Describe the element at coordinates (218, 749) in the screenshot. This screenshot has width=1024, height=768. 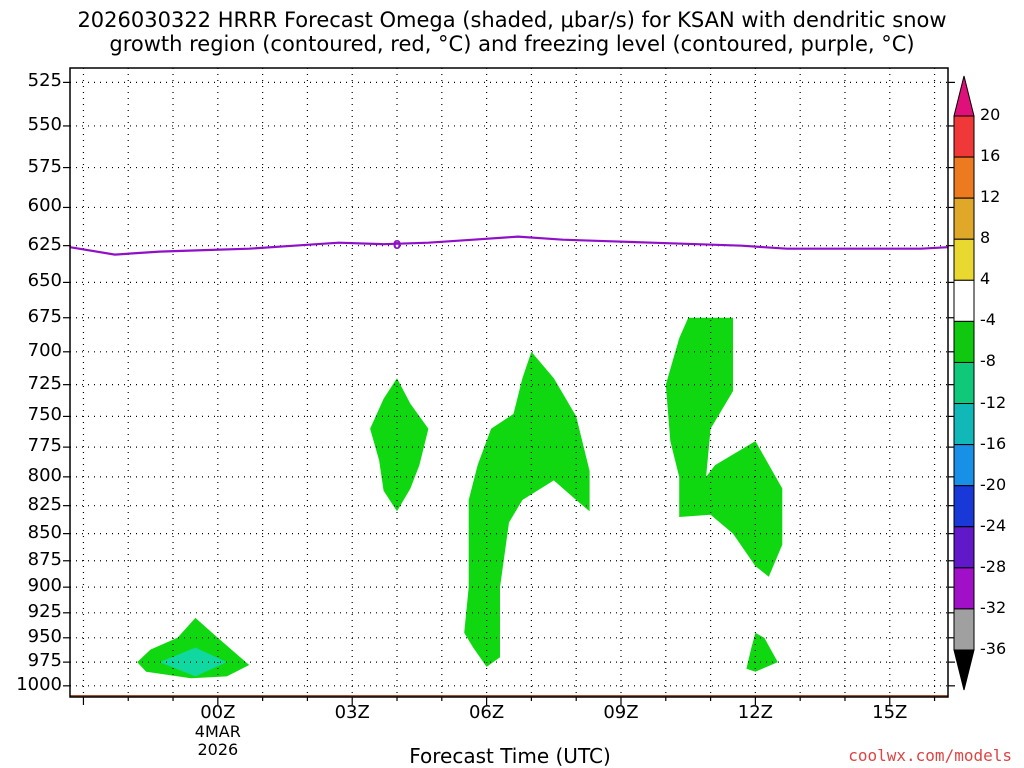
I see `x-year-label: 2026` at that location.